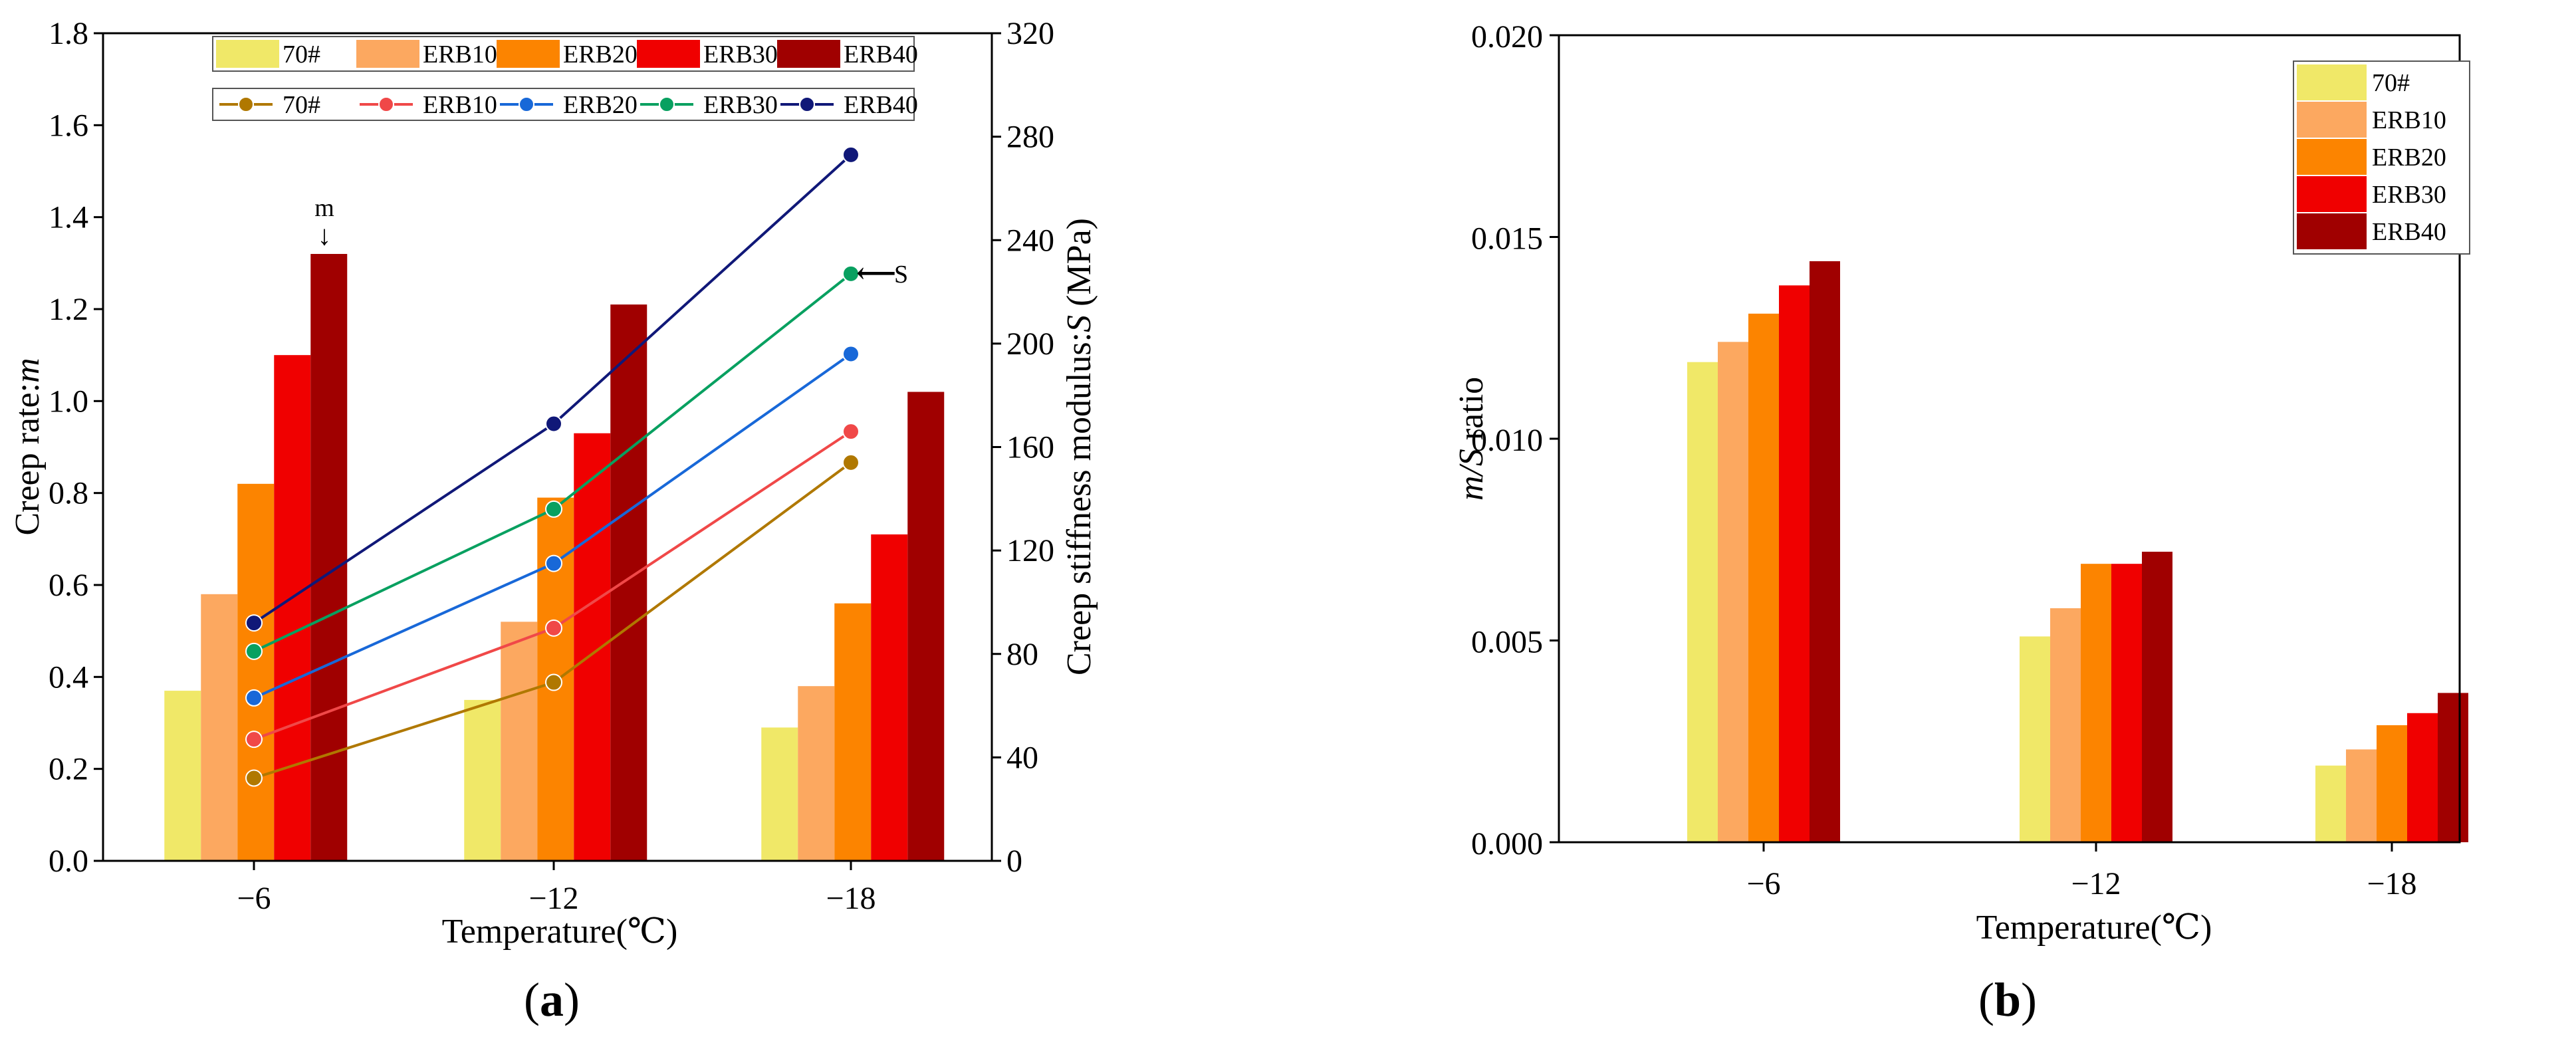 This screenshot has height=1039, width=2576. I want to click on panel-a-line-legend: 70# ERB10 ERB20 ERB30 ERB40, so click(565, 104).